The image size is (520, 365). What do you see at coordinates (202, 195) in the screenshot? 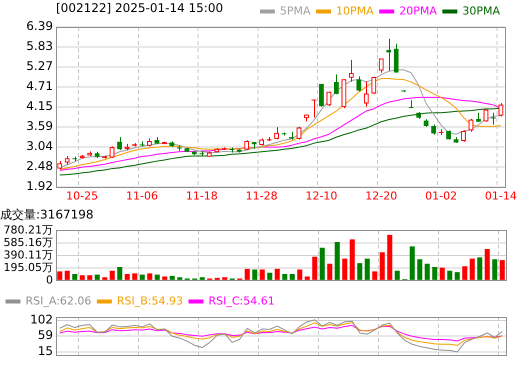
I see `x-tick-label: 11-18` at bounding box center [202, 195].